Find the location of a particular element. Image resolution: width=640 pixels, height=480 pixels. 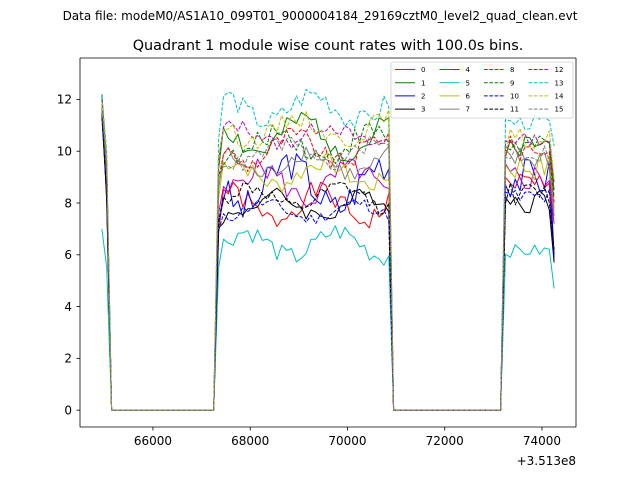

y-tick-label: 6 is located at coordinates (68, 255).